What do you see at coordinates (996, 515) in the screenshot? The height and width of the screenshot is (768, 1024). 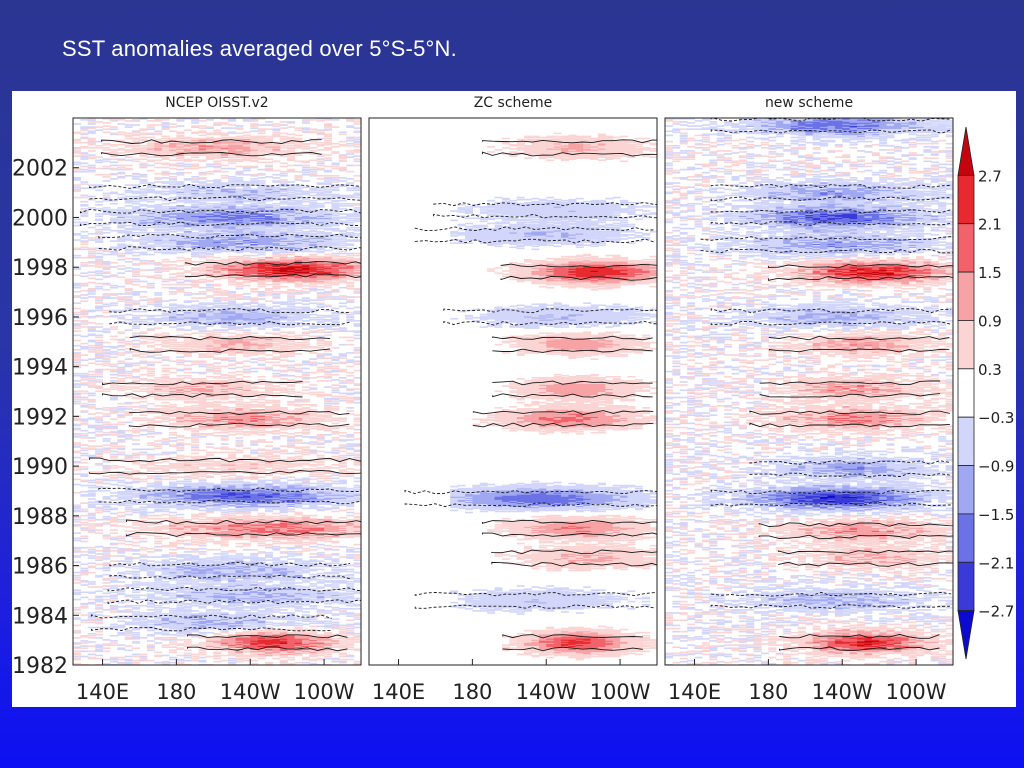 I see `colorbar-label: −1.5` at bounding box center [996, 515].